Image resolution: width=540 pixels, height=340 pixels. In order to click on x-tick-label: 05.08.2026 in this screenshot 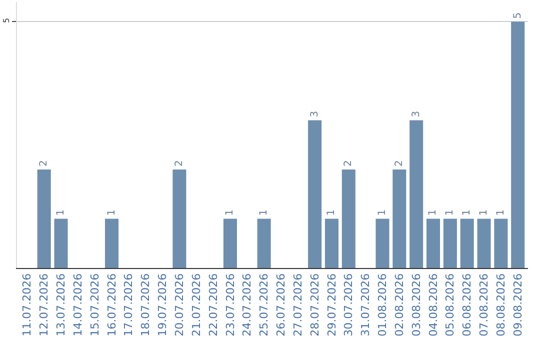, I will do `click(450, 304)`.